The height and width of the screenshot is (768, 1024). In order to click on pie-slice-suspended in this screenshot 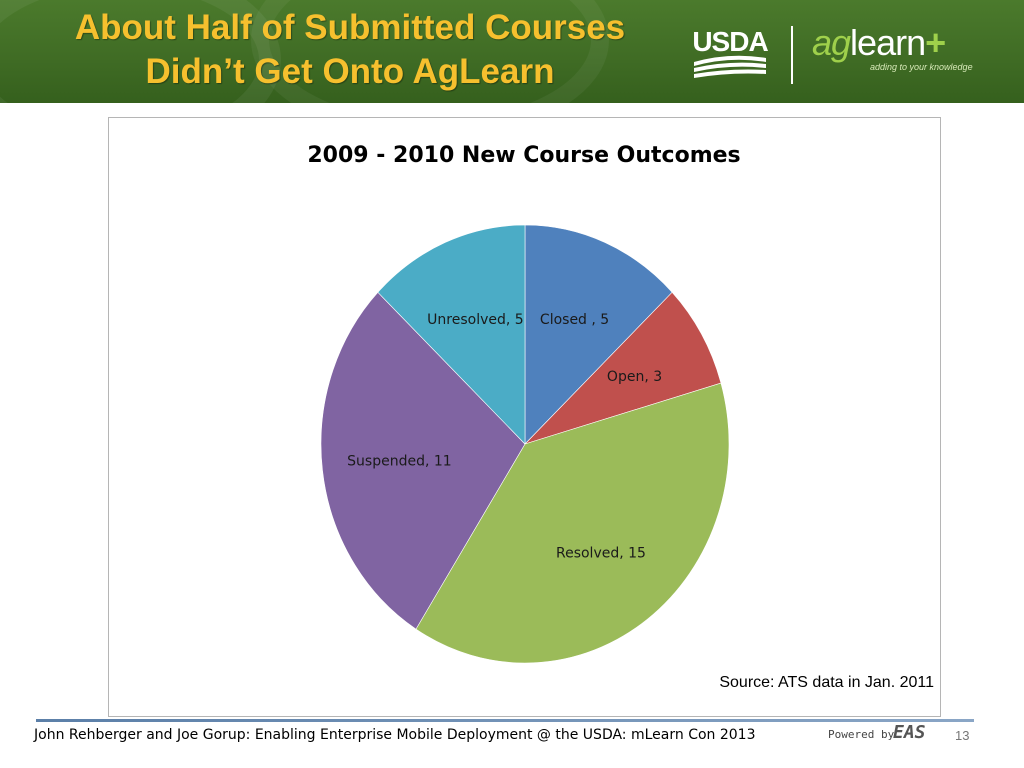, I will do `click(423, 460)`.